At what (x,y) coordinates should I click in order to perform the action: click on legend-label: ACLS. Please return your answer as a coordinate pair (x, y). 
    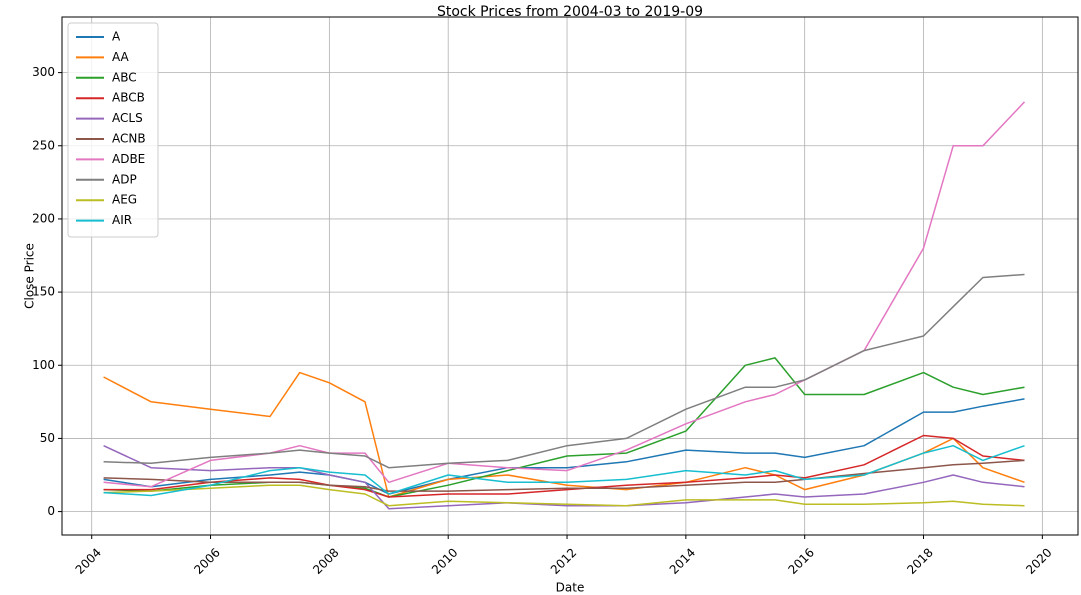
    Looking at the image, I should click on (127, 118).